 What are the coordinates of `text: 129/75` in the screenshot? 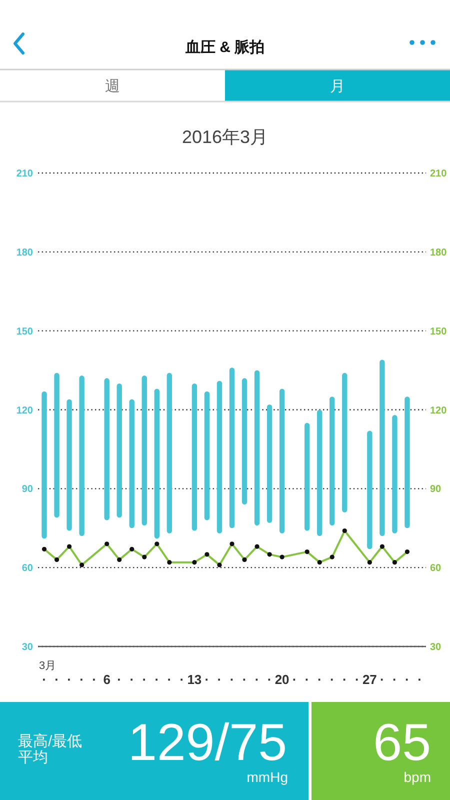 It's located at (207, 743).